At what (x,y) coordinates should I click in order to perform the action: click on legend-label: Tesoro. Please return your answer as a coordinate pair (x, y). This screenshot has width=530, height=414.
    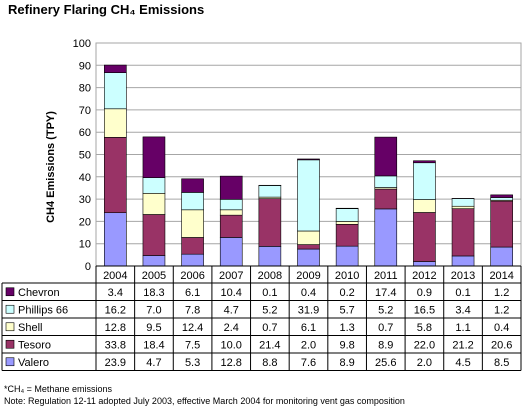
    Looking at the image, I should click on (34, 345).